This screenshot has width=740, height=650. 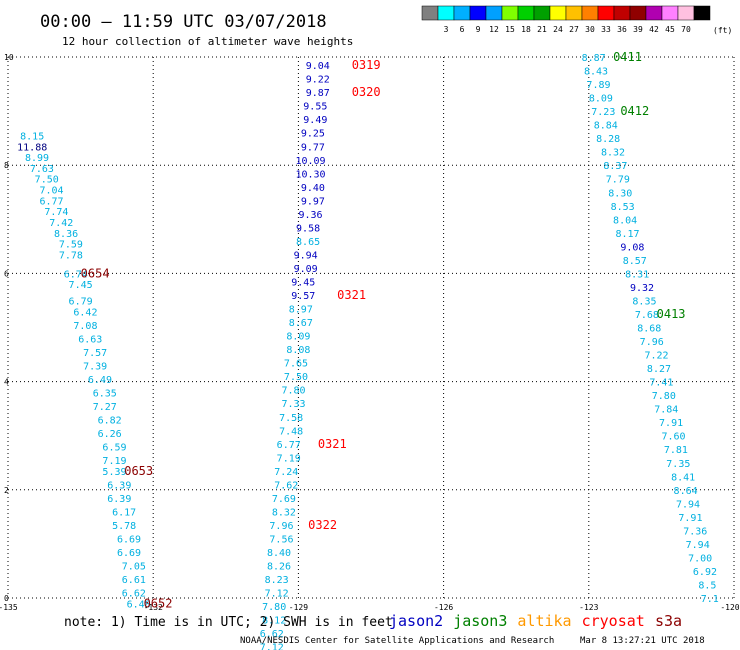 What do you see at coordinates (310, 215) in the screenshot?
I see `wave-height-value: 9.36` at bounding box center [310, 215].